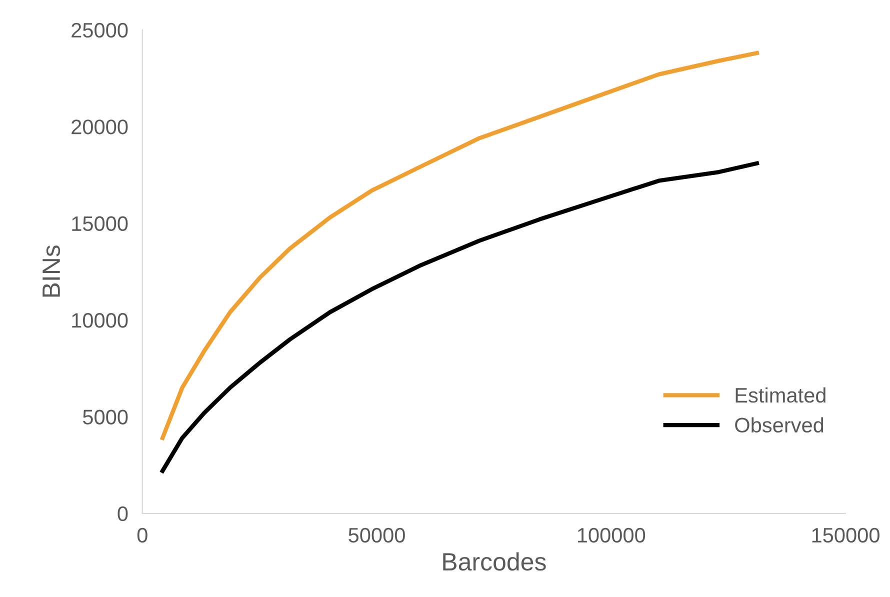  I want to click on x-tick-label: 100000, so click(612, 535).